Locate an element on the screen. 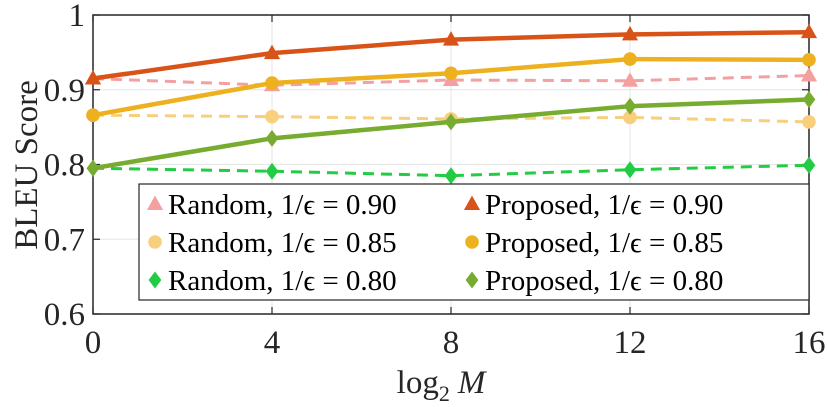 The image size is (828, 407). x-axis-title-var: M is located at coordinates (472, 383).